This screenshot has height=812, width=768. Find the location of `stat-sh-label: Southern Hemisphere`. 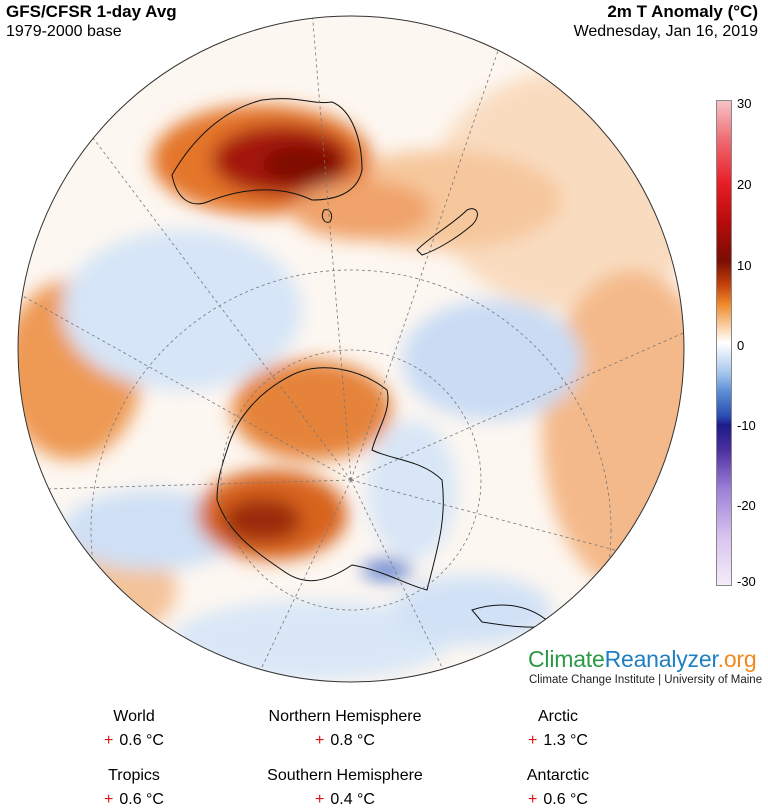

stat-sh-label: Southern Hemisphere is located at coordinates (345, 775).